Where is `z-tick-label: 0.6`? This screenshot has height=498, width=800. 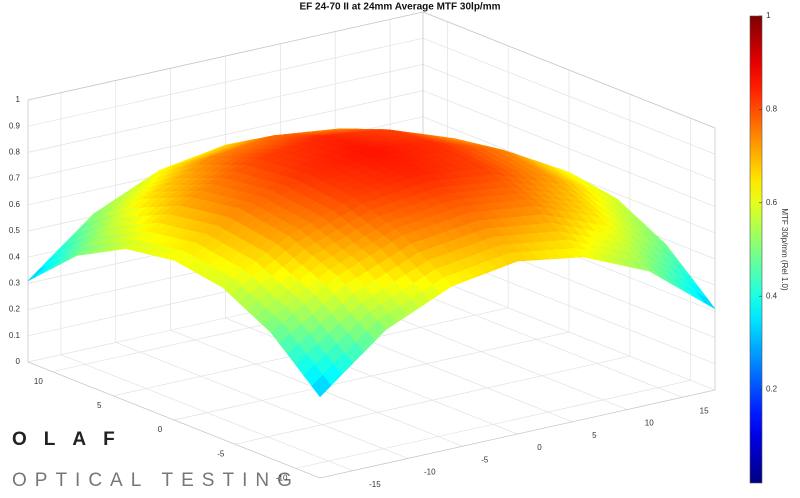
z-tick-label: 0.6 is located at coordinates (15, 204).